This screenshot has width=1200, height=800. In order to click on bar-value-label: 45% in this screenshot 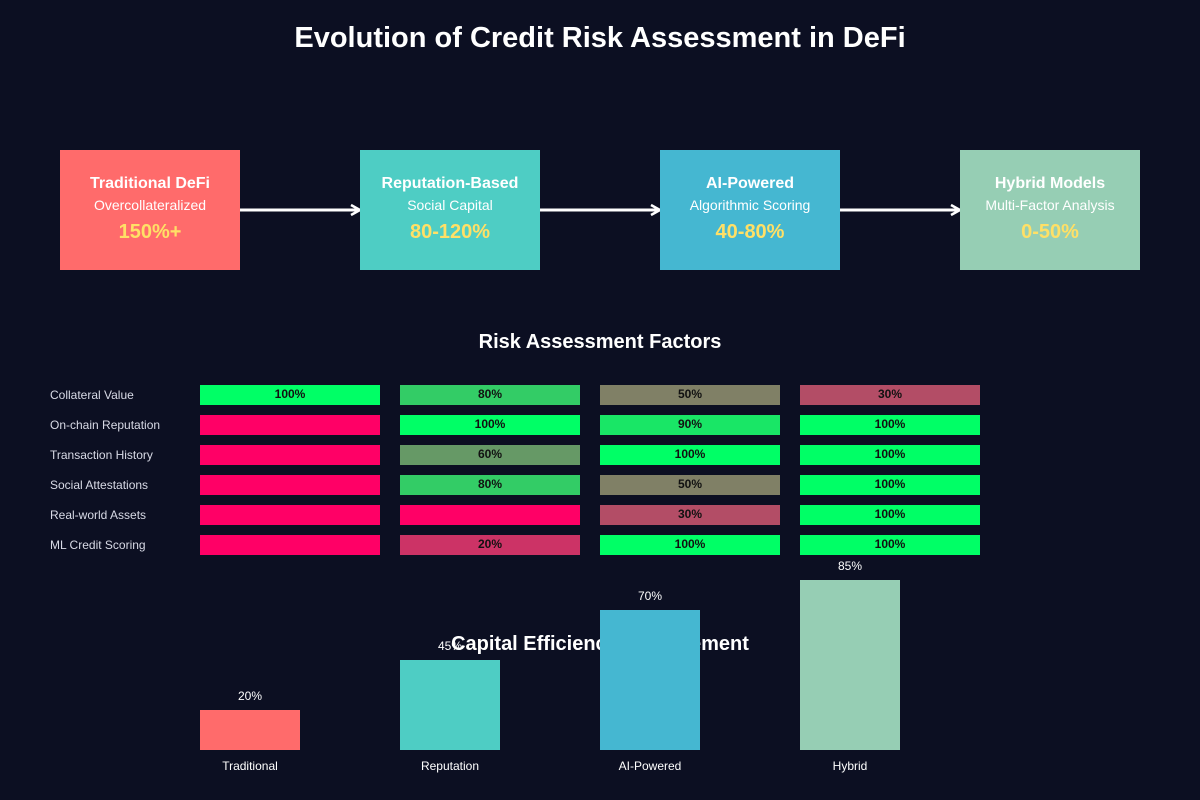, I will do `click(450, 646)`.